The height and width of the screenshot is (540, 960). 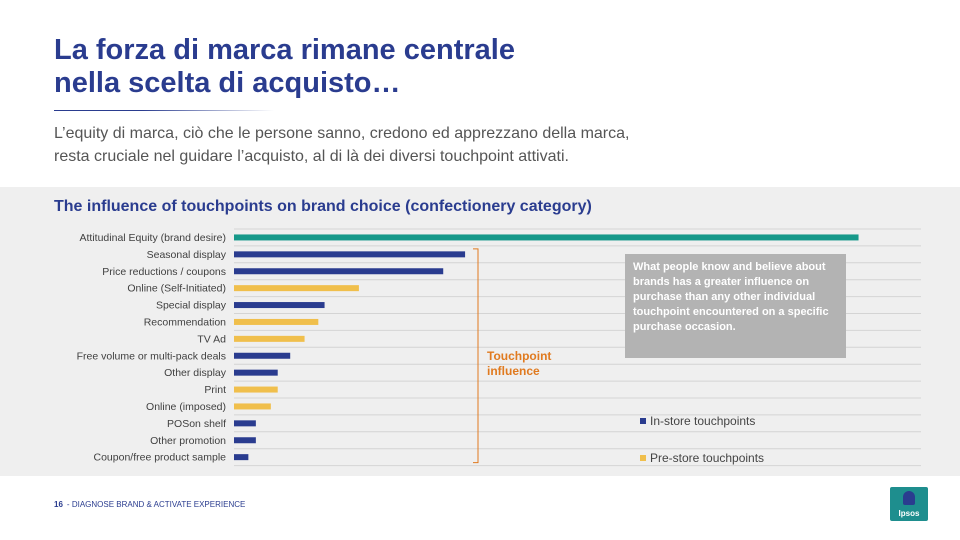 I want to click on legend-item-in-store: In-store touchpoints, so click(x=697, y=421).